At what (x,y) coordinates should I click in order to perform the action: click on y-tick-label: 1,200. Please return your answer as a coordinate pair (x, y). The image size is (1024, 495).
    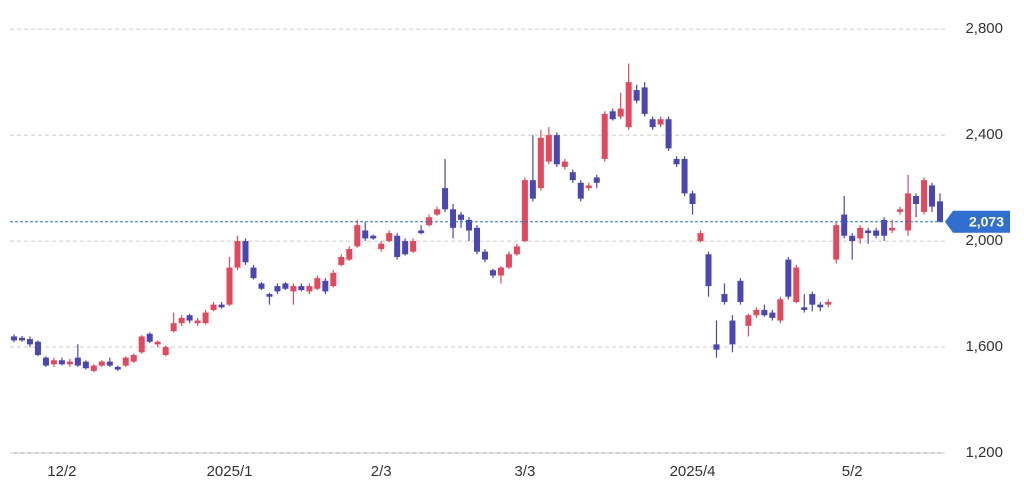
    Looking at the image, I should click on (984, 452).